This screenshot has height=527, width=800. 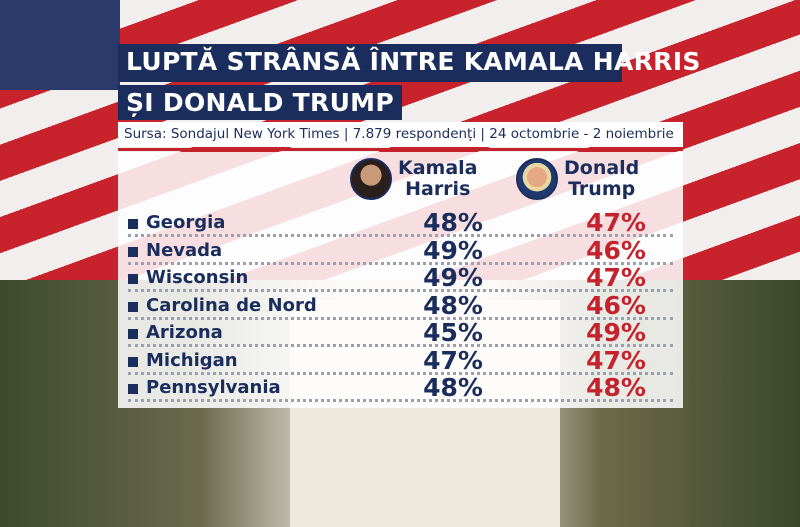 What do you see at coordinates (438, 189) in the screenshot?
I see `harris-last-name: Harris` at bounding box center [438, 189].